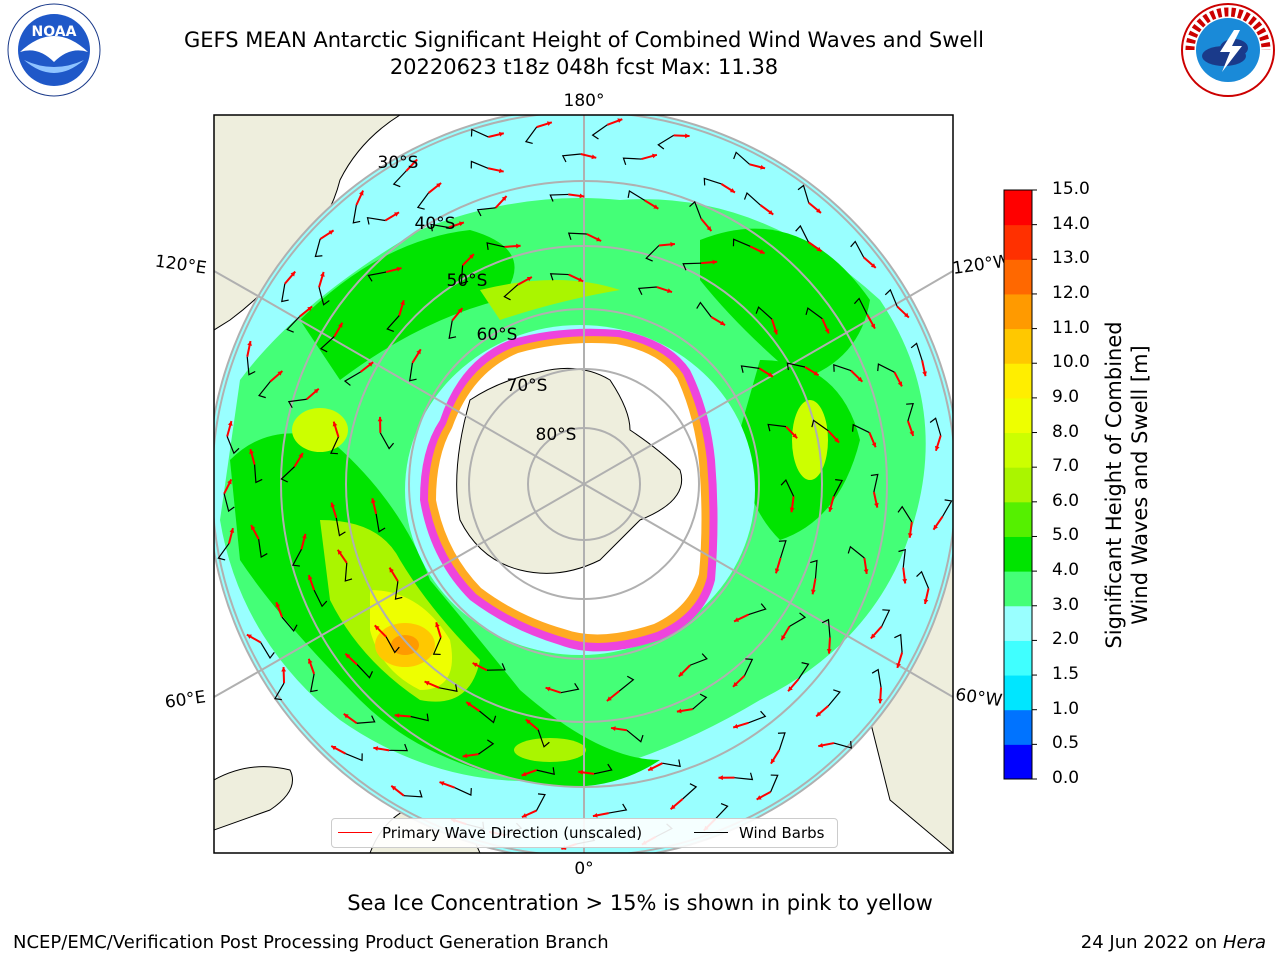  I want to click on lon-label-180: 180°, so click(584, 101).